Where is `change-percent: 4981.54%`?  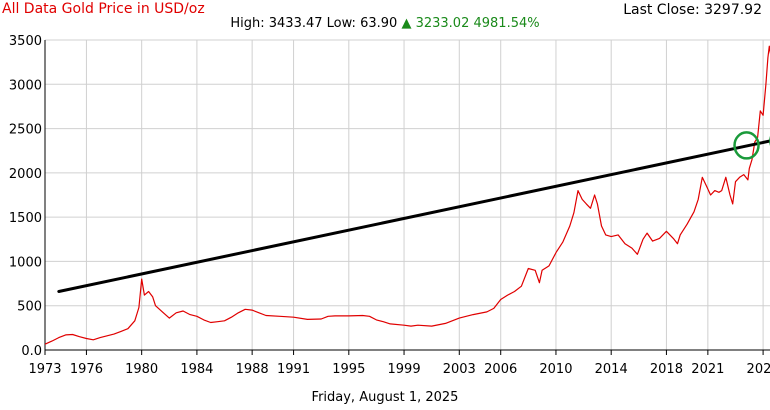
change-percent: 4981.54% is located at coordinates (506, 23).